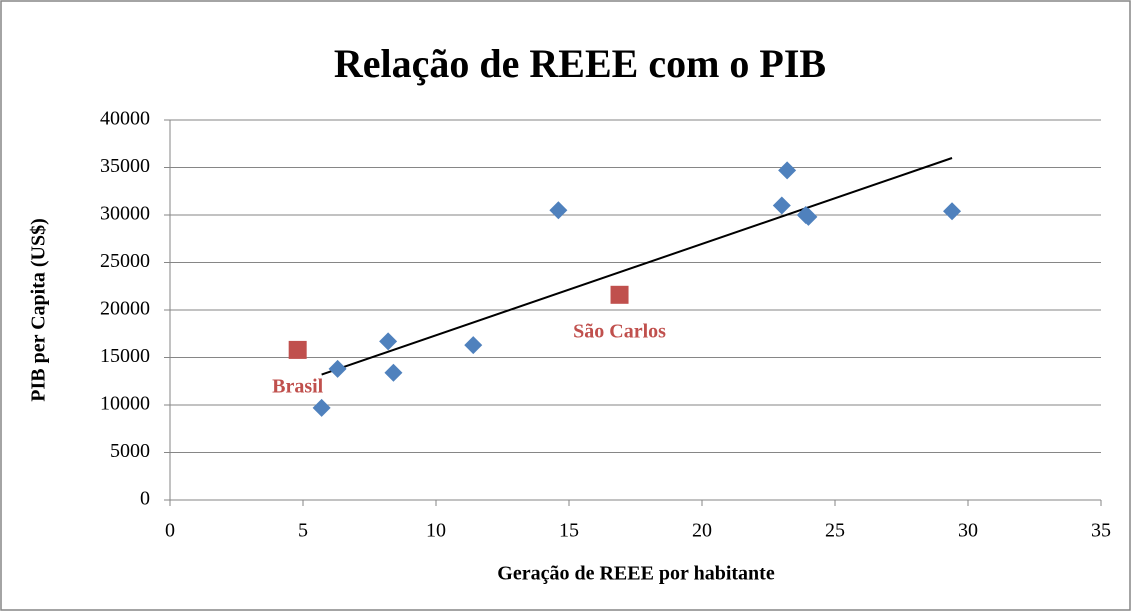 This screenshot has width=1131, height=611. I want to click on x-tick-label: 0, so click(170, 531).